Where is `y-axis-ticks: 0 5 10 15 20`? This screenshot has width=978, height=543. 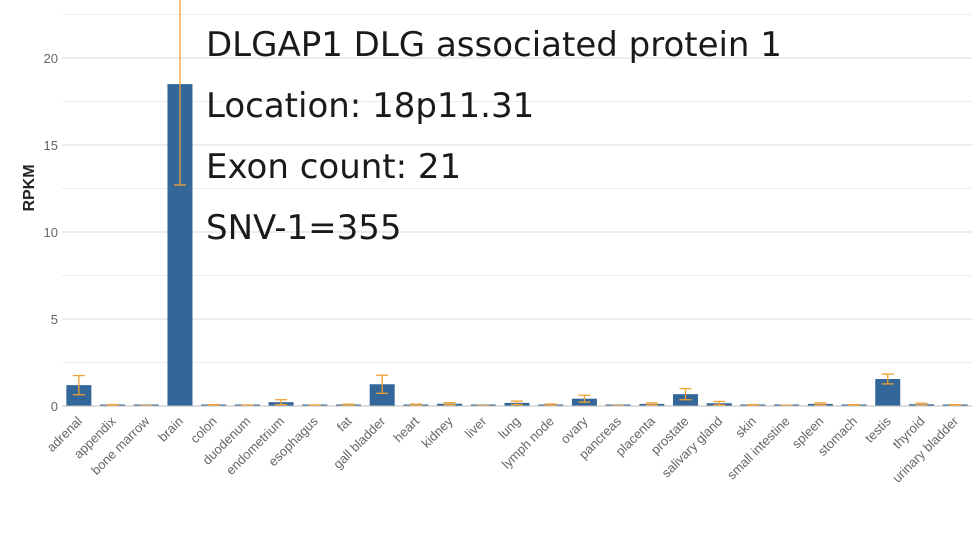
y-axis-ticks: 0 5 10 15 20 is located at coordinates (51, 232).